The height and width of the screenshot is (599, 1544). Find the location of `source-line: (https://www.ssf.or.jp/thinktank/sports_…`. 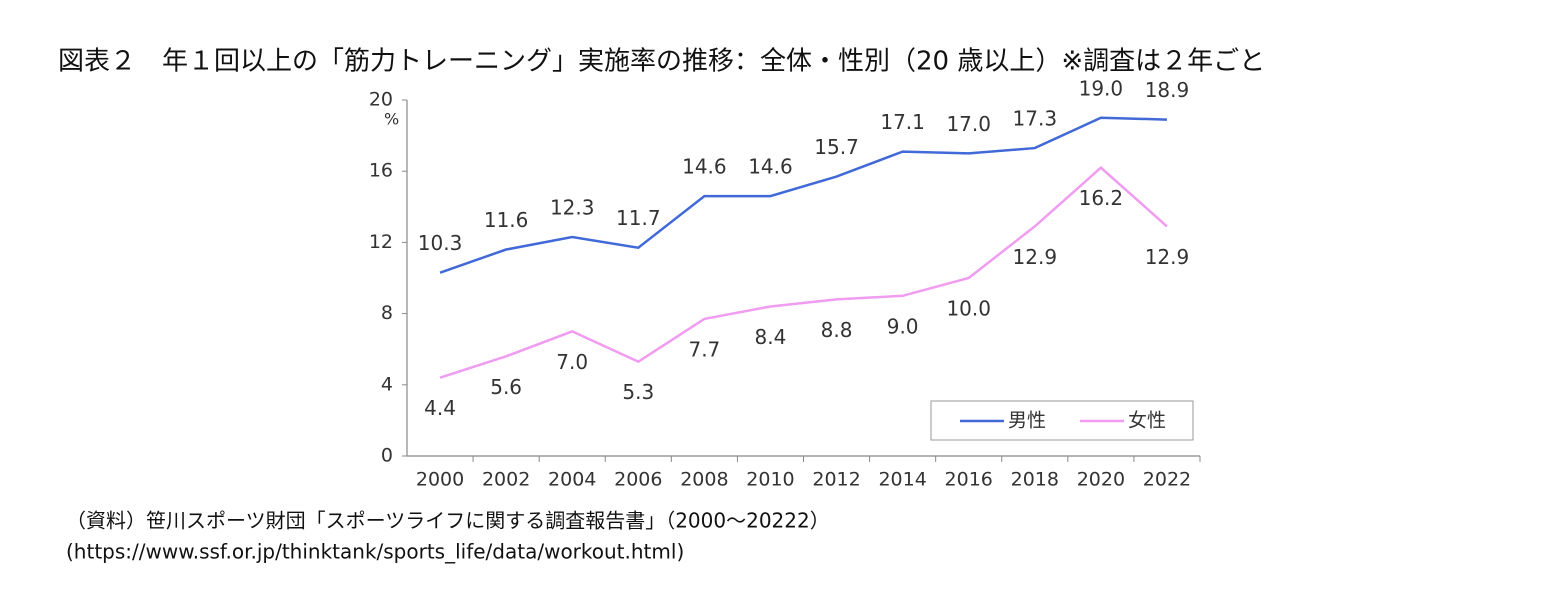

source-line: (https://www.ssf.or.jp/thinktank/sports_… is located at coordinates (375, 552).